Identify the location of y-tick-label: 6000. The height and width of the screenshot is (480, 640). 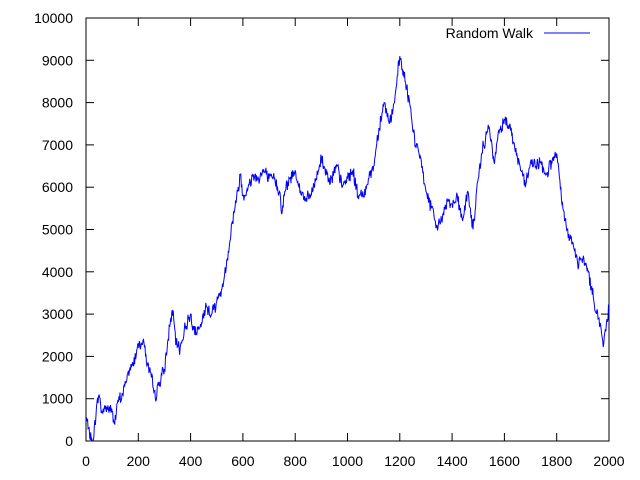
(57, 187).